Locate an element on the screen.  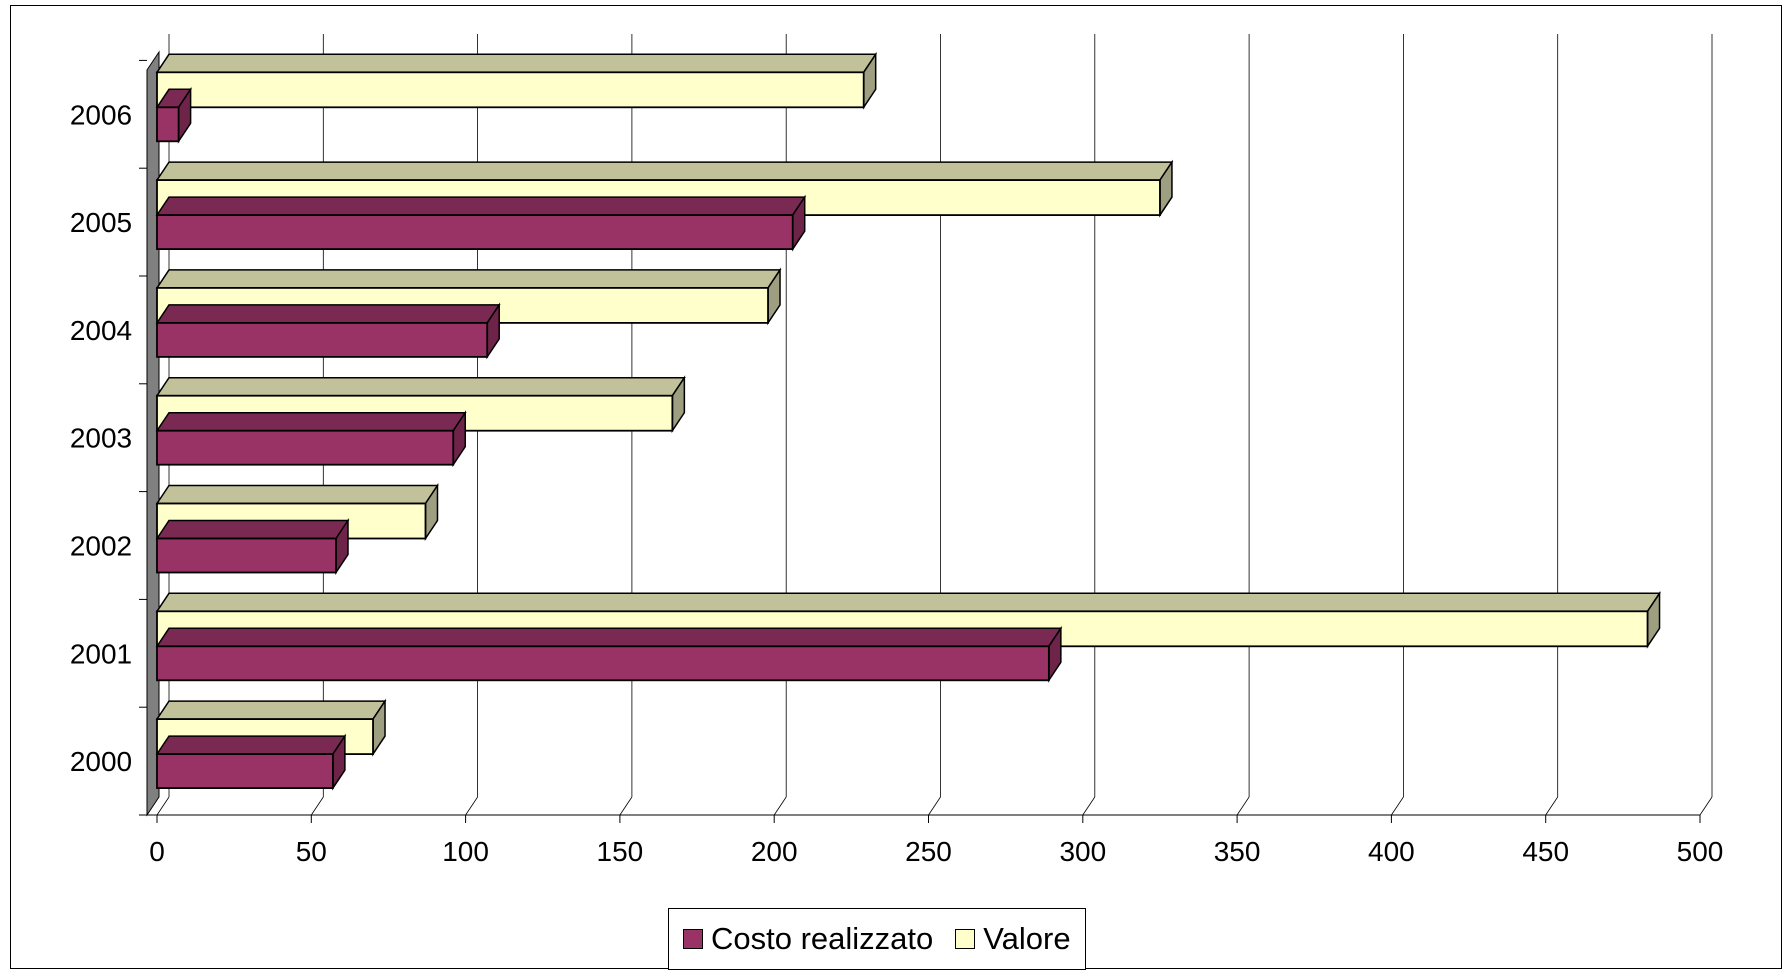
bar-costo-2002-front is located at coordinates (246, 555).